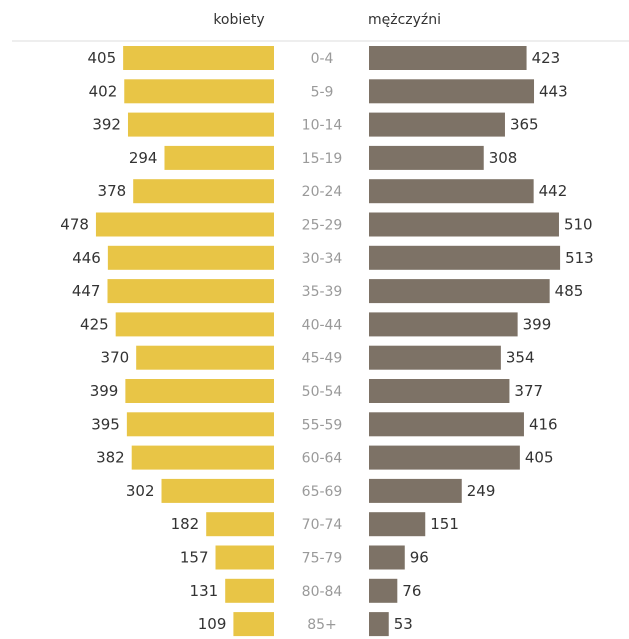  What do you see at coordinates (524, 125) in the screenshot?
I see `label-men-10-14: 365` at bounding box center [524, 125].